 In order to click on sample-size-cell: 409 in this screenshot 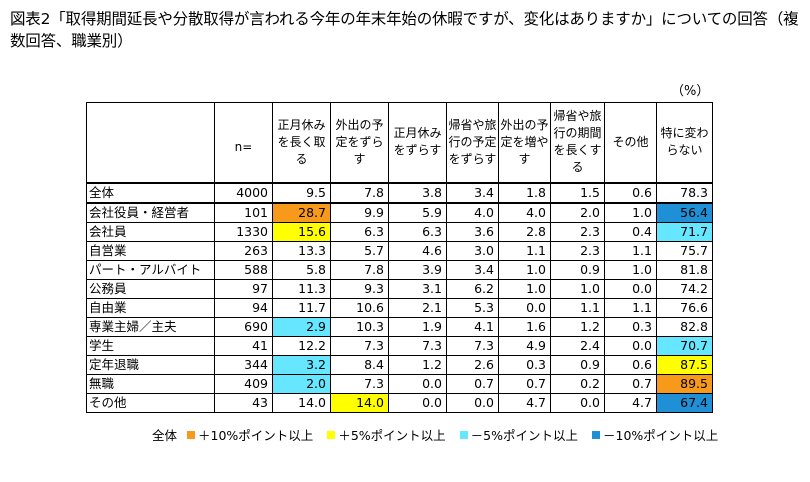, I will do `click(243, 383)`.